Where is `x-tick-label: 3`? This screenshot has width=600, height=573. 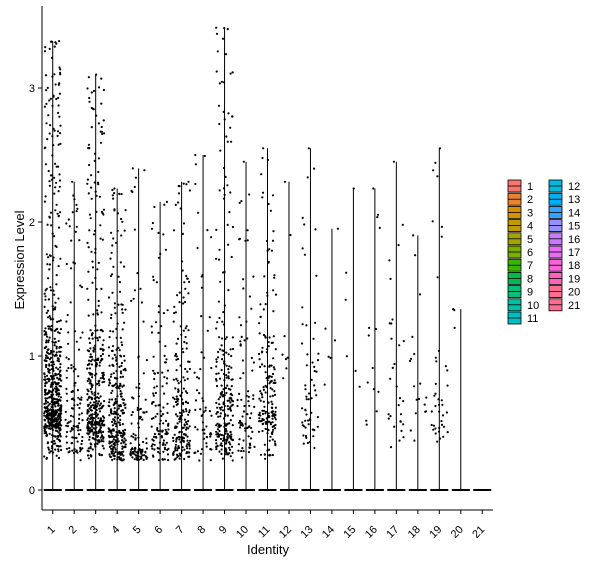
x-tick-label: 3 is located at coordinates (94, 530).